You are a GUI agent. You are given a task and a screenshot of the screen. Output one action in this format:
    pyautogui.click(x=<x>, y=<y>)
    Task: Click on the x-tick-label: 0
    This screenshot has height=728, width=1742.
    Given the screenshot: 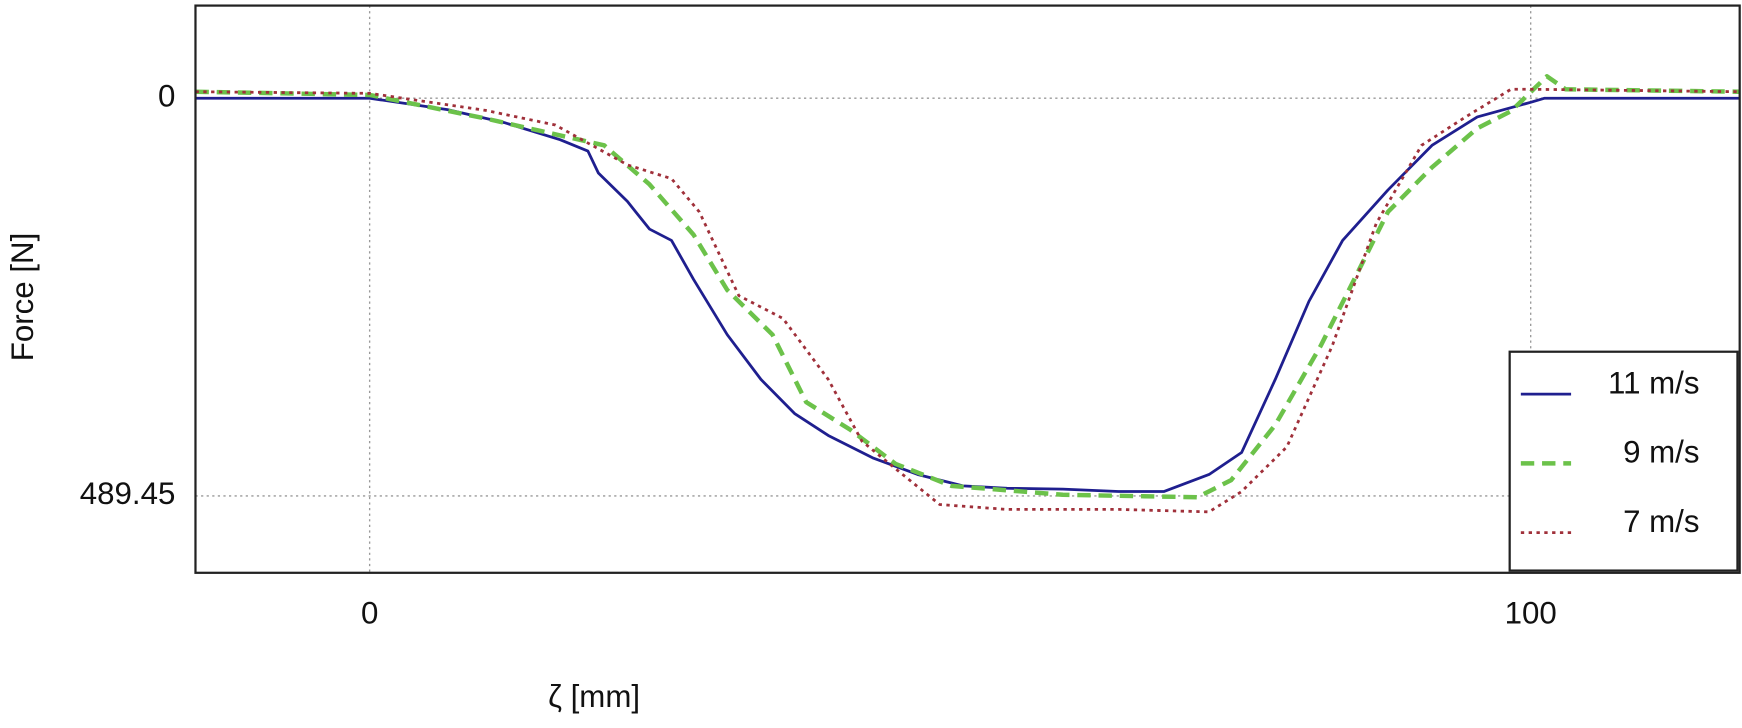 What is the action you would take?
    pyautogui.click(x=369, y=612)
    